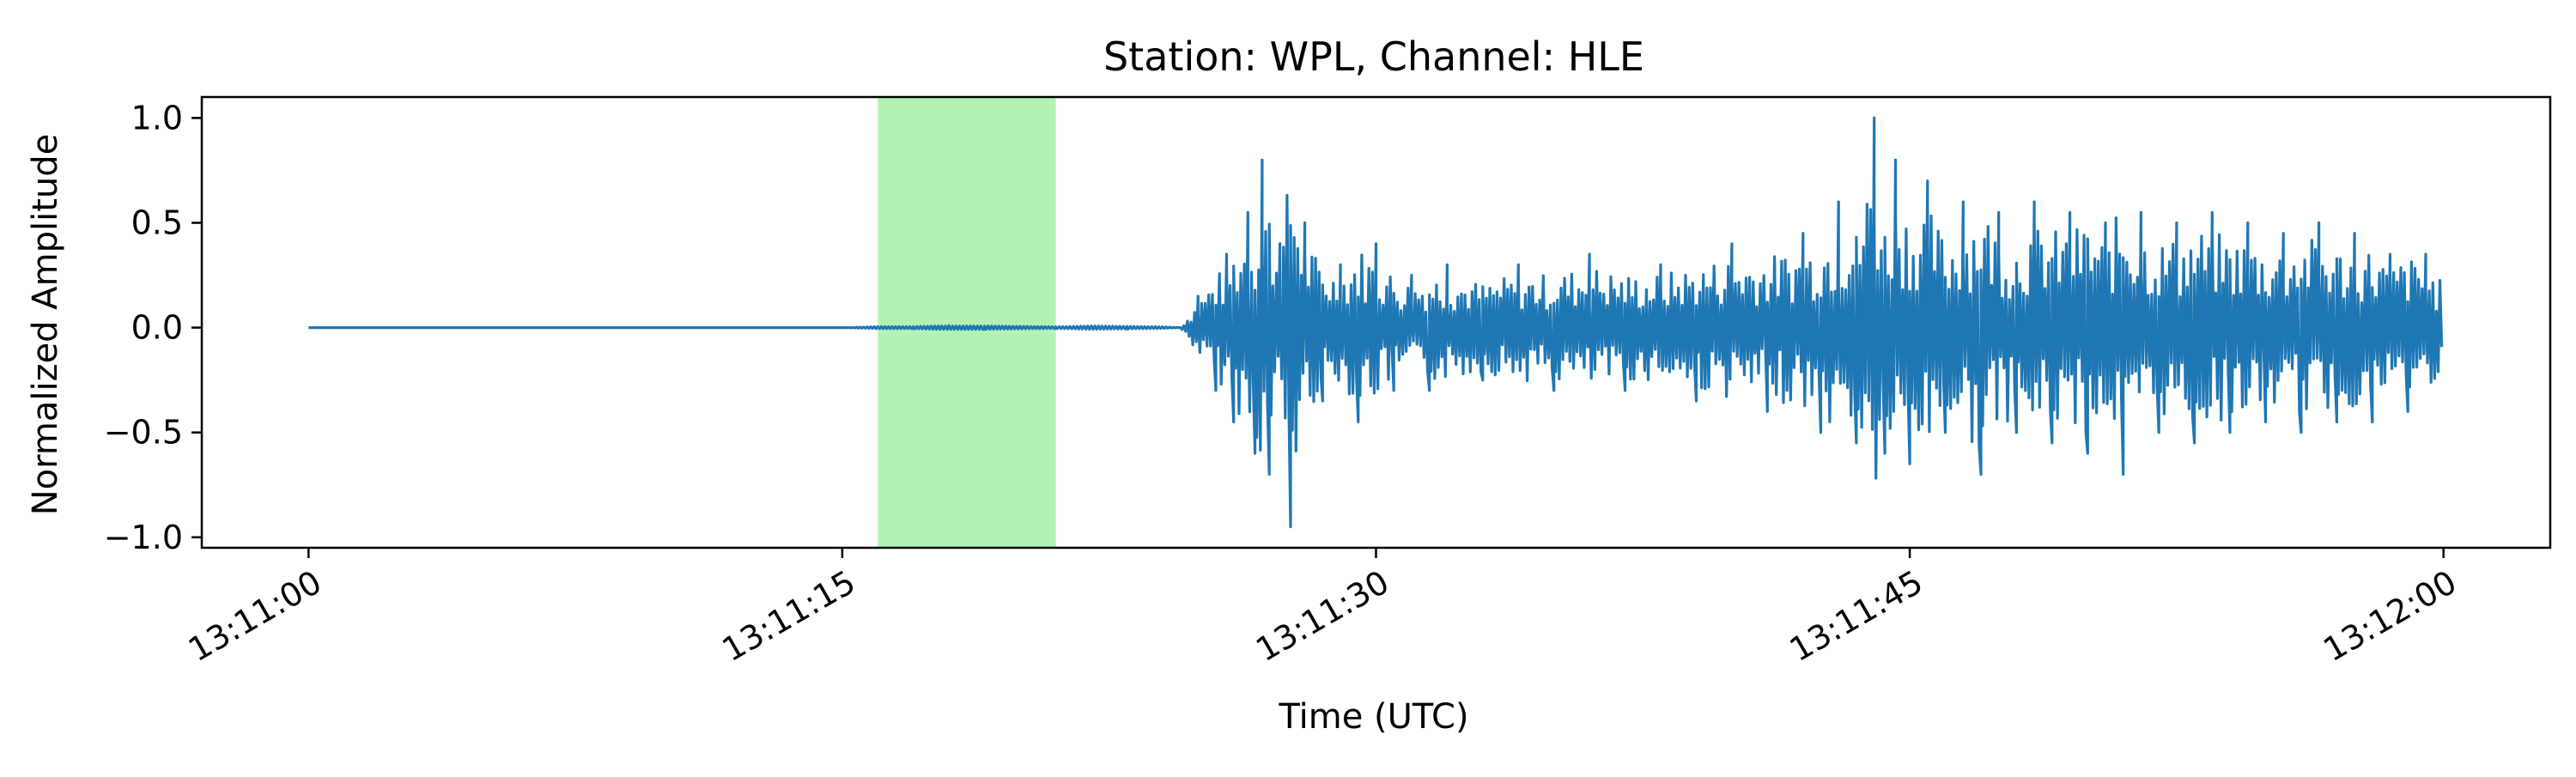 The image size is (2576, 777). I want to click on y-axis-label: Normalized Amplitude, so click(45, 325).